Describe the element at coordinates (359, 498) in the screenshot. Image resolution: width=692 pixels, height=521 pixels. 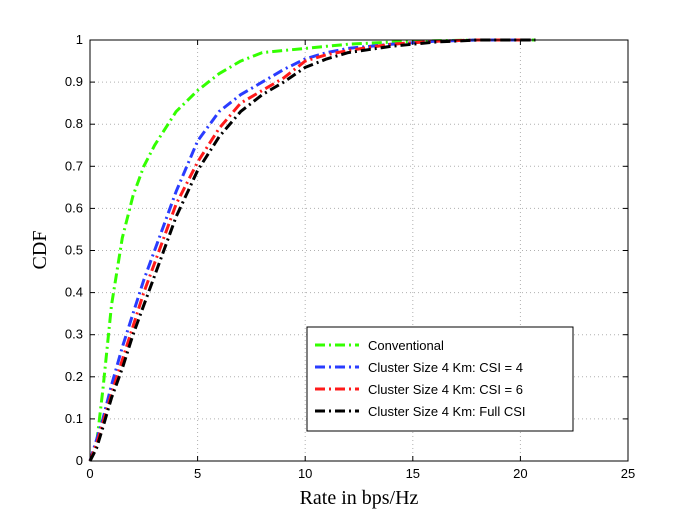
I see `x-axis-title: Rate in bps/Hz` at that location.